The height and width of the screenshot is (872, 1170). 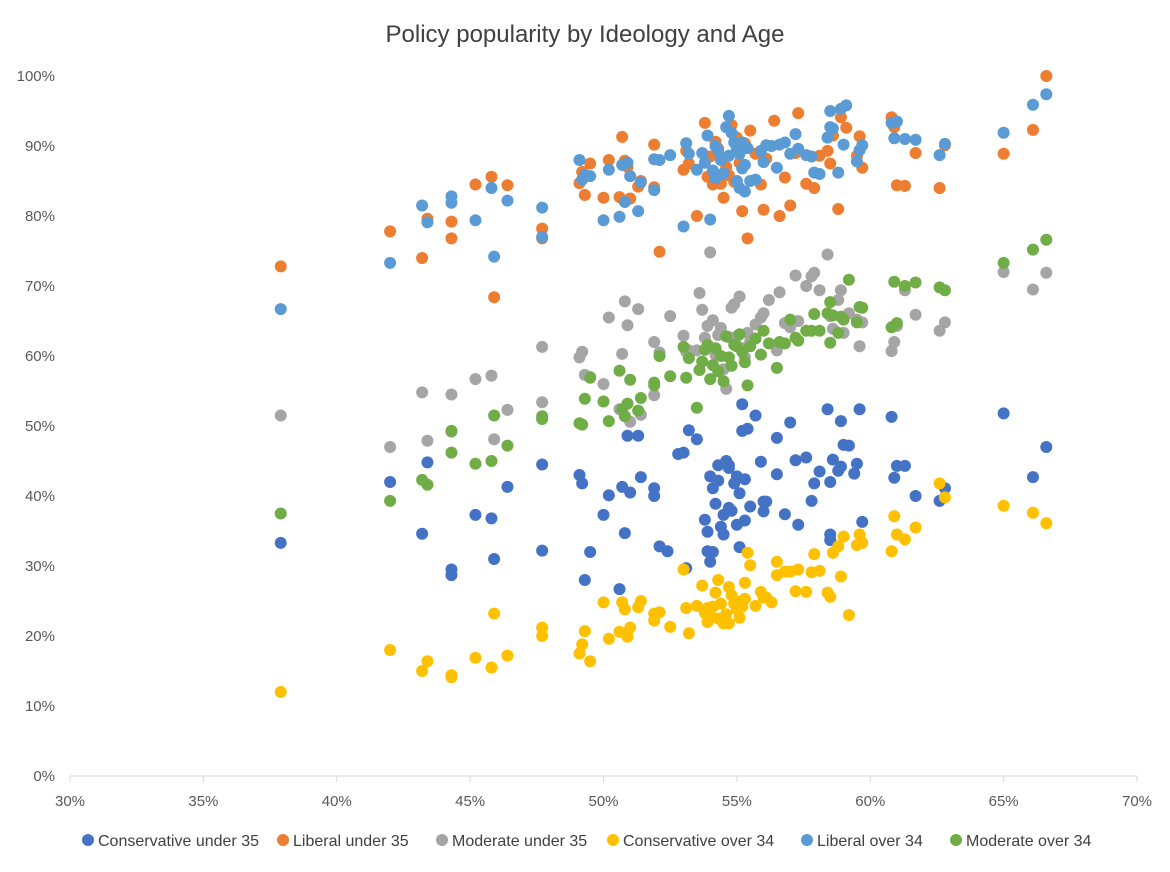 I want to click on x-axis-ticks: 30% 35% 40% 45% 50% 55% 60% 65% 70%, so click(x=603, y=793).